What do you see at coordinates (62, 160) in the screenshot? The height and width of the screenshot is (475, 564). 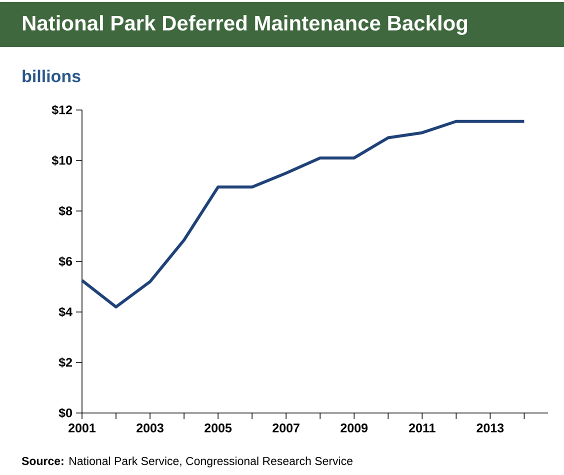 I see `y-tick-label: $10` at bounding box center [62, 160].